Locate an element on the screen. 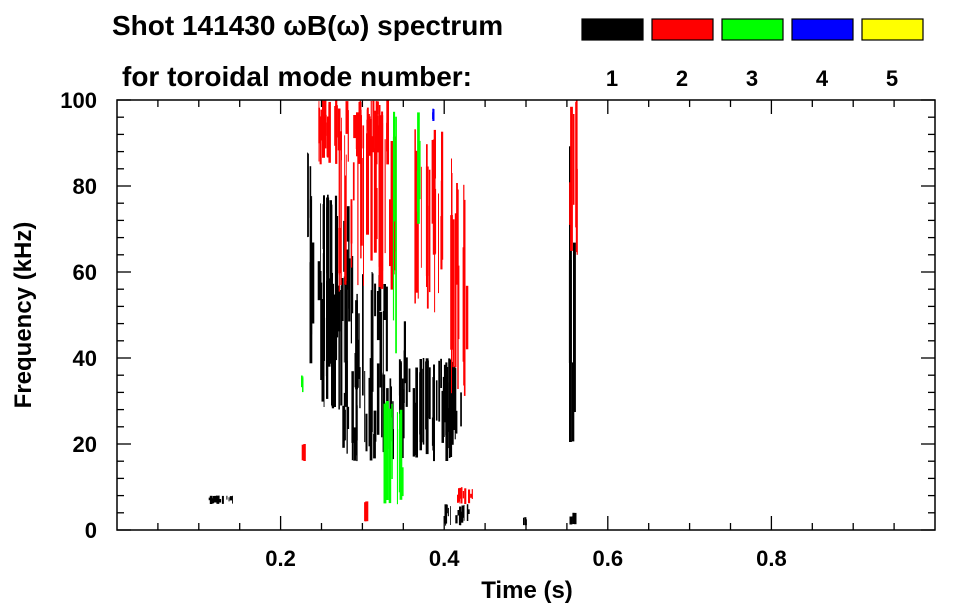  y-tick-label: 40 is located at coordinates (85, 358).